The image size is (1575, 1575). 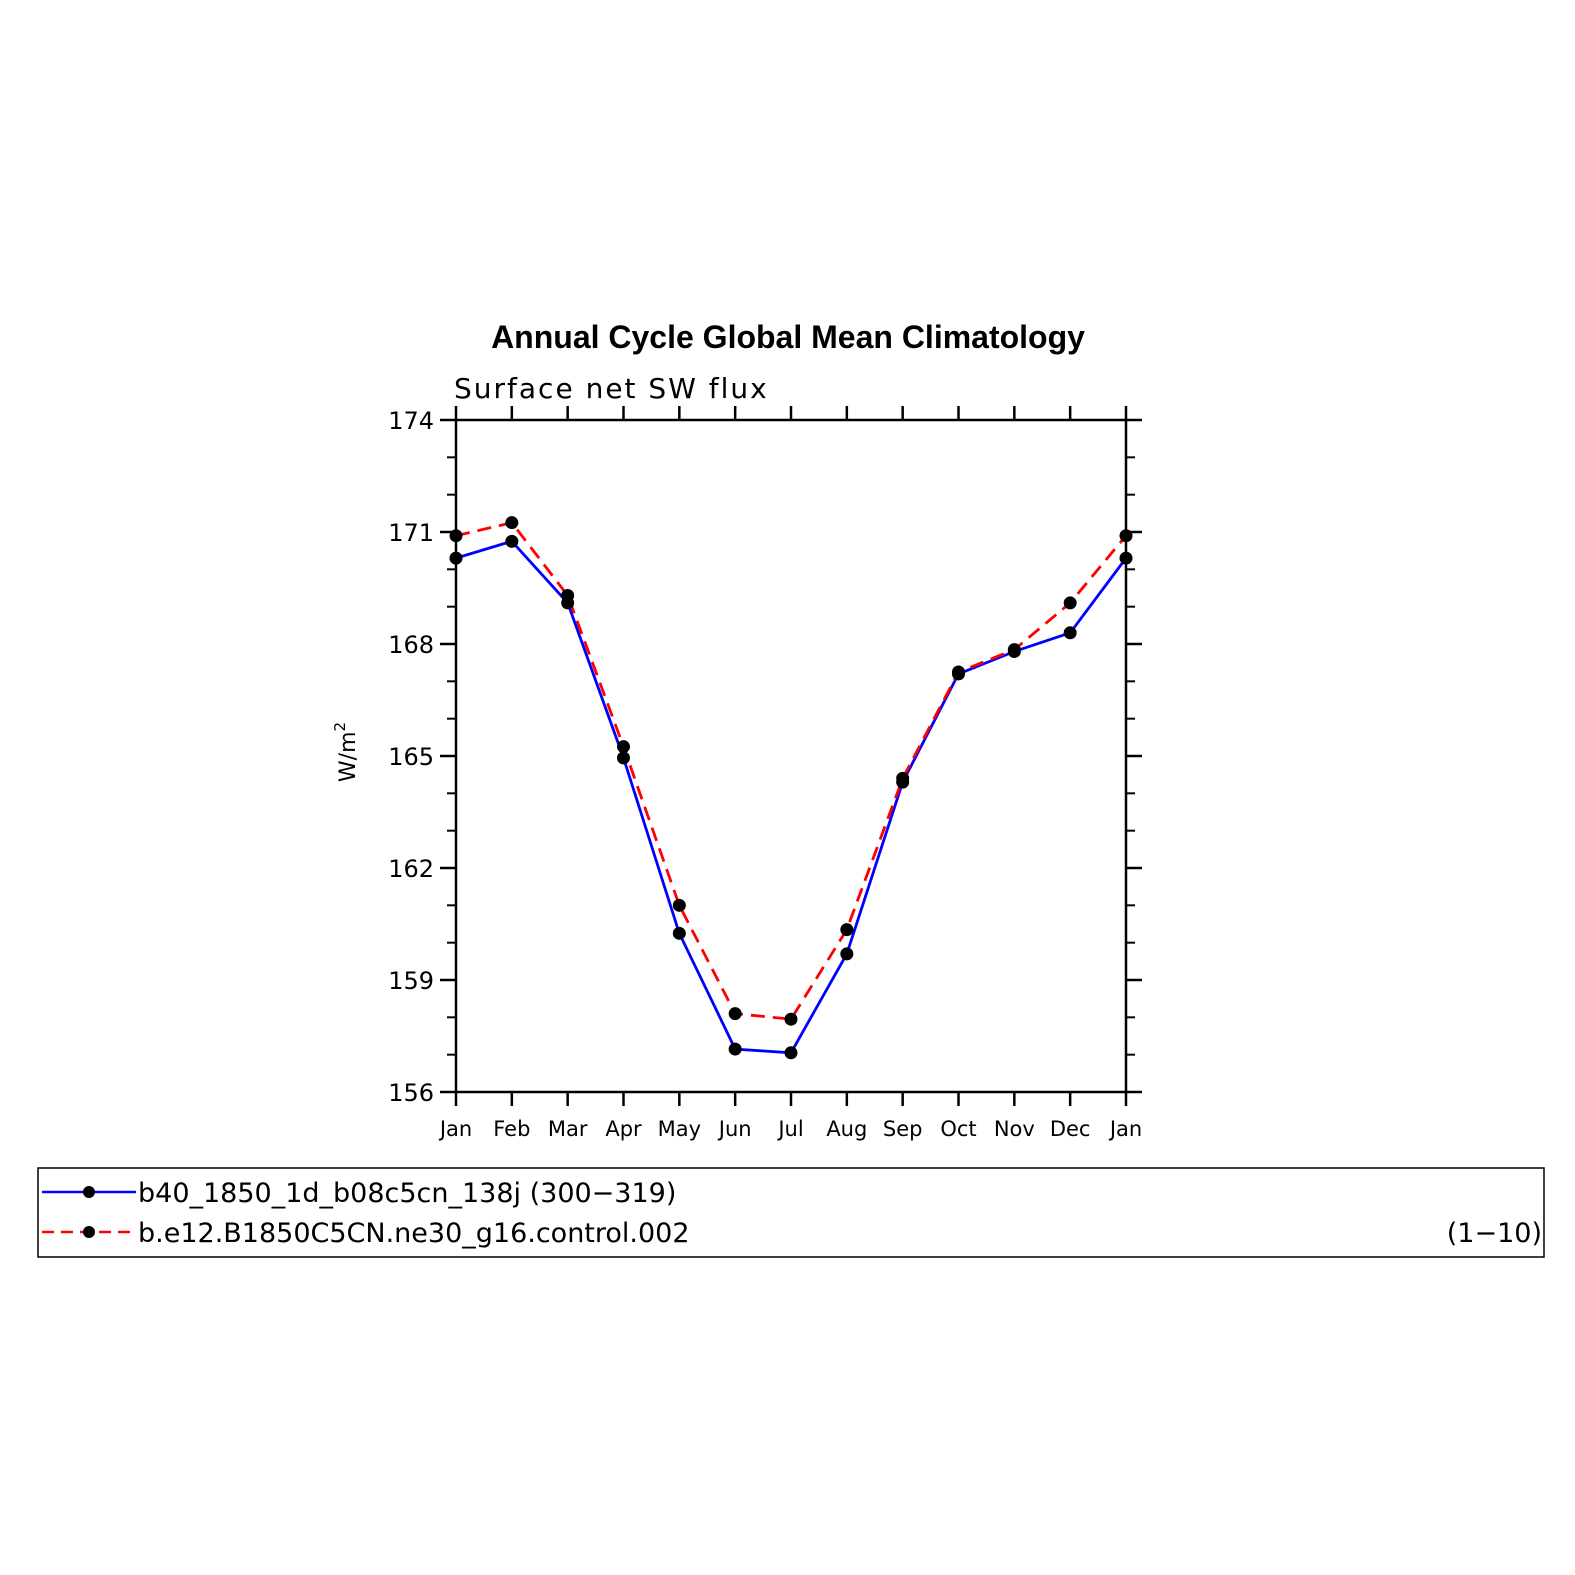 What do you see at coordinates (1070, 1129) in the screenshot?
I see `x-tick-label-11: Dec` at bounding box center [1070, 1129].